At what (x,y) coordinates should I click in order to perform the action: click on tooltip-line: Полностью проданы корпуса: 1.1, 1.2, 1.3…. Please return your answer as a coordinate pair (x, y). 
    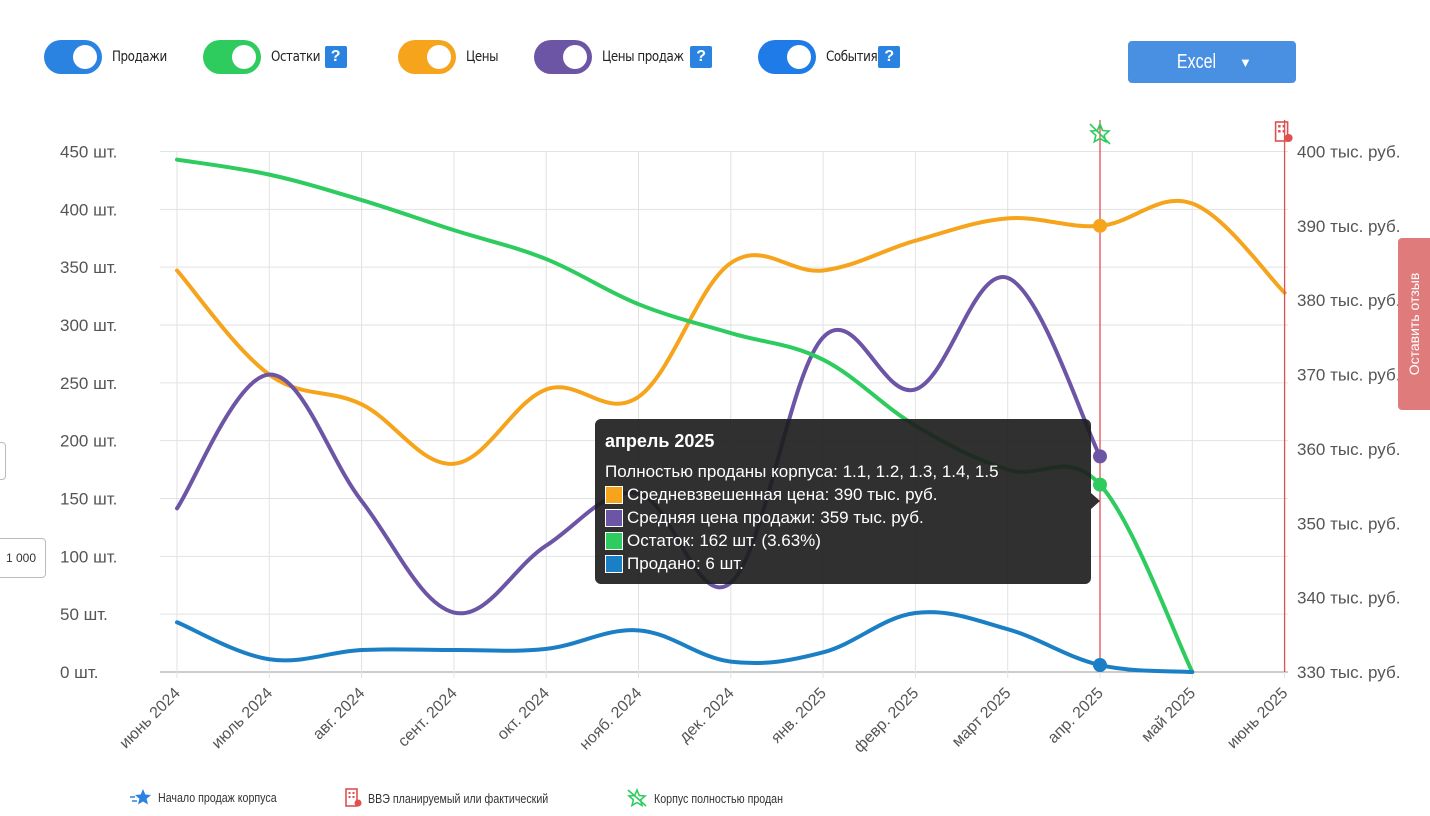
    Looking at the image, I should click on (843, 471).